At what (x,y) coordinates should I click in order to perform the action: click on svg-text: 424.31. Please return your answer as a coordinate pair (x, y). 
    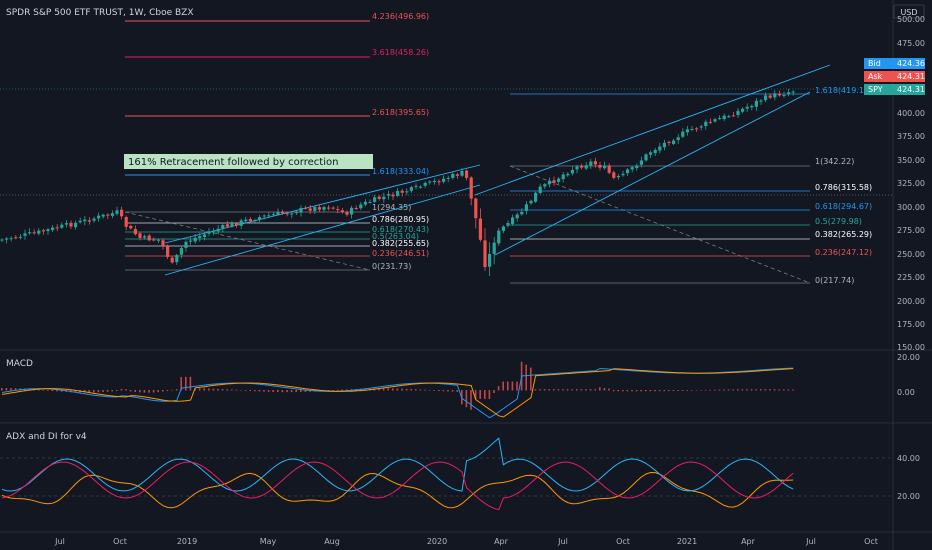
    Looking at the image, I should click on (911, 76).